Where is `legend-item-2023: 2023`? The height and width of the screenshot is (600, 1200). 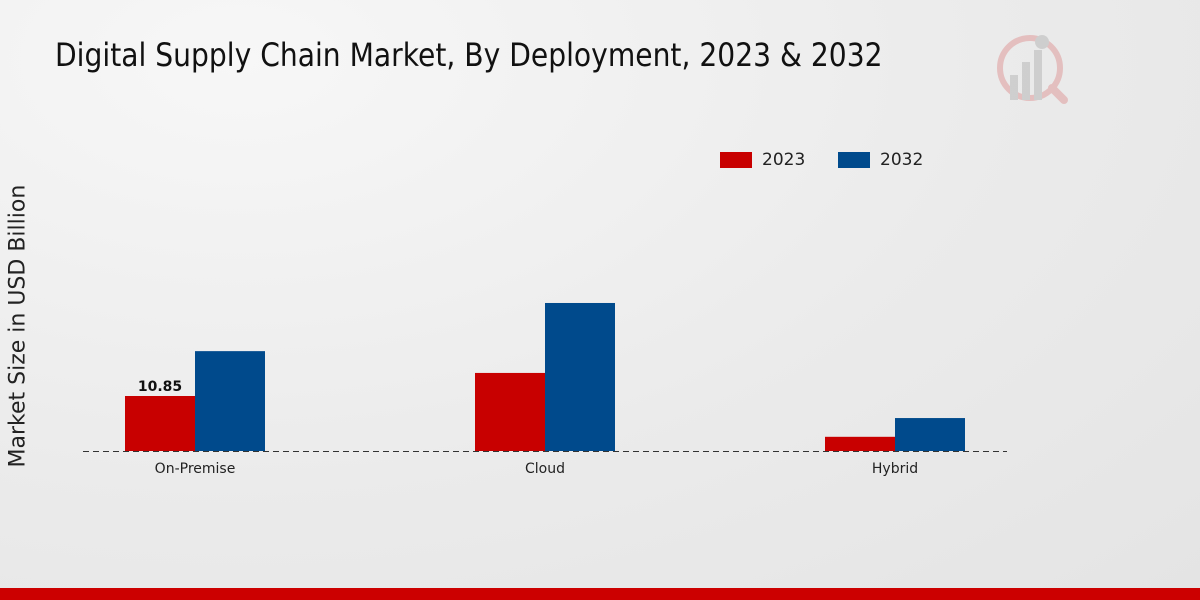 legend-item-2023: 2023 is located at coordinates (762, 160).